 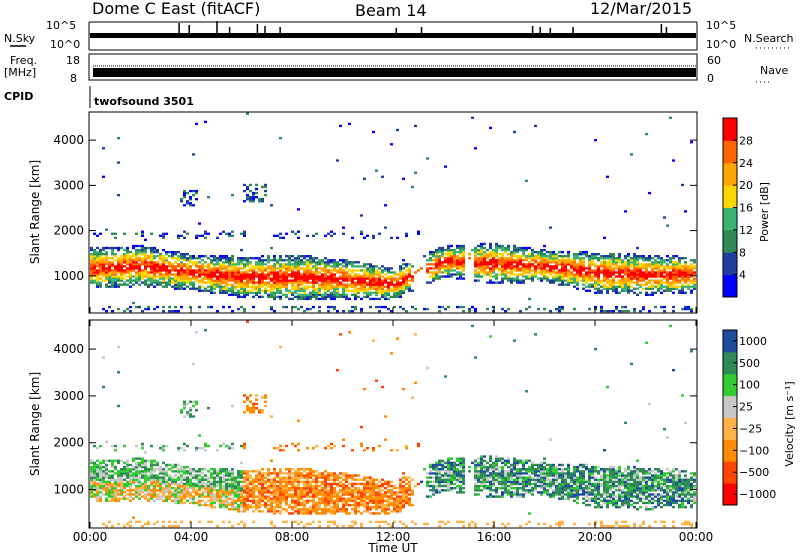 What do you see at coordinates (144, 101) in the screenshot?
I see `cpid-value: twofsound 3501` at bounding box center [144, 101].